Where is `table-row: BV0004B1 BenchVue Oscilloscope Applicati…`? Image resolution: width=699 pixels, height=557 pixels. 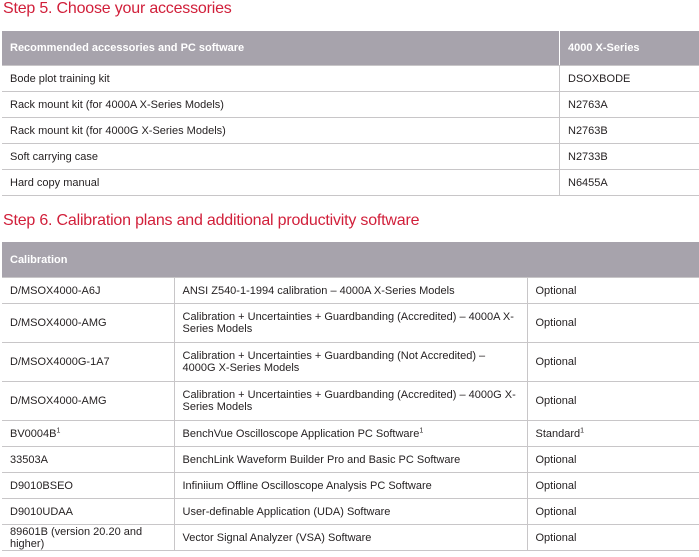
table-row: BV0004B1 BenchVue Oscilloscope Applicati… is located at coordinates (350, 433).